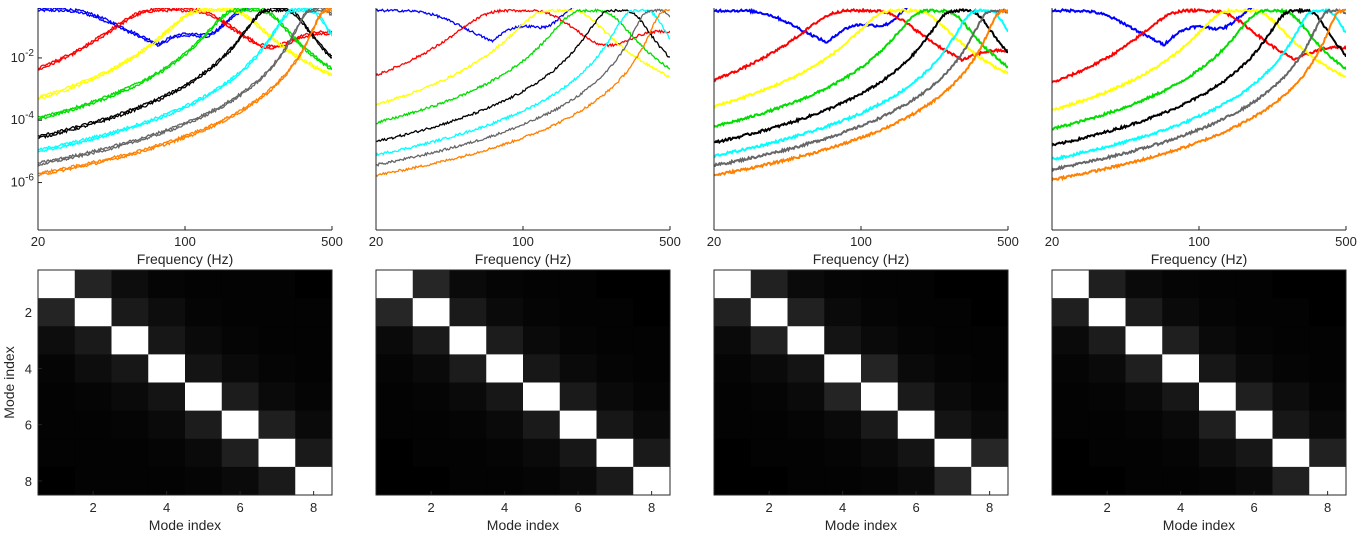  Describe the element at coordinates (185, 63) in the screenshot. I see `series-line-4-copy` at that location.